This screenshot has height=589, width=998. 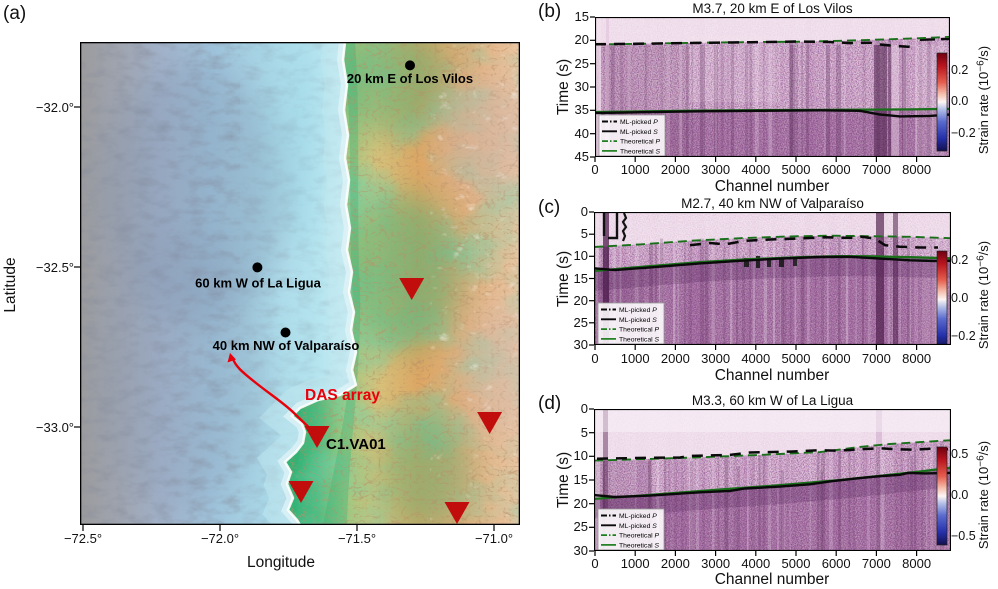 I want to click on svg-text: C1.VA01, so click(x=356, y=444).